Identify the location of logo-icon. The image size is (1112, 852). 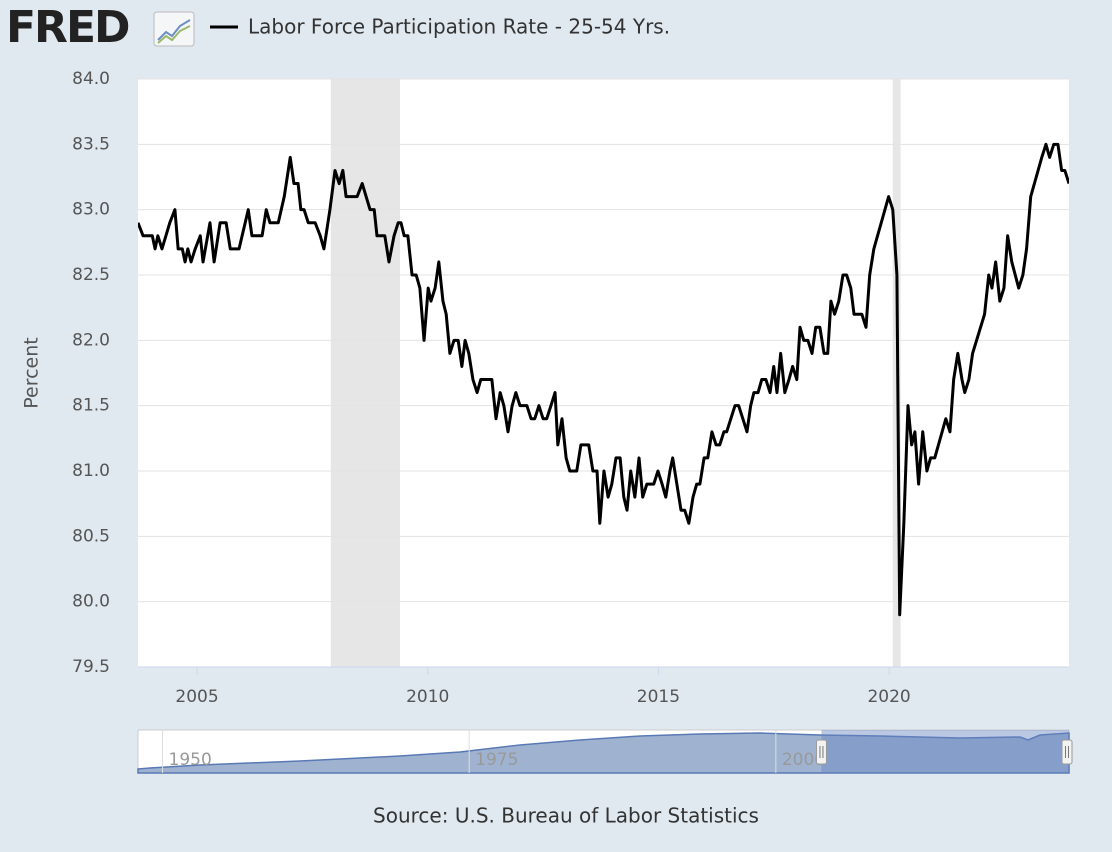
(174, 29).